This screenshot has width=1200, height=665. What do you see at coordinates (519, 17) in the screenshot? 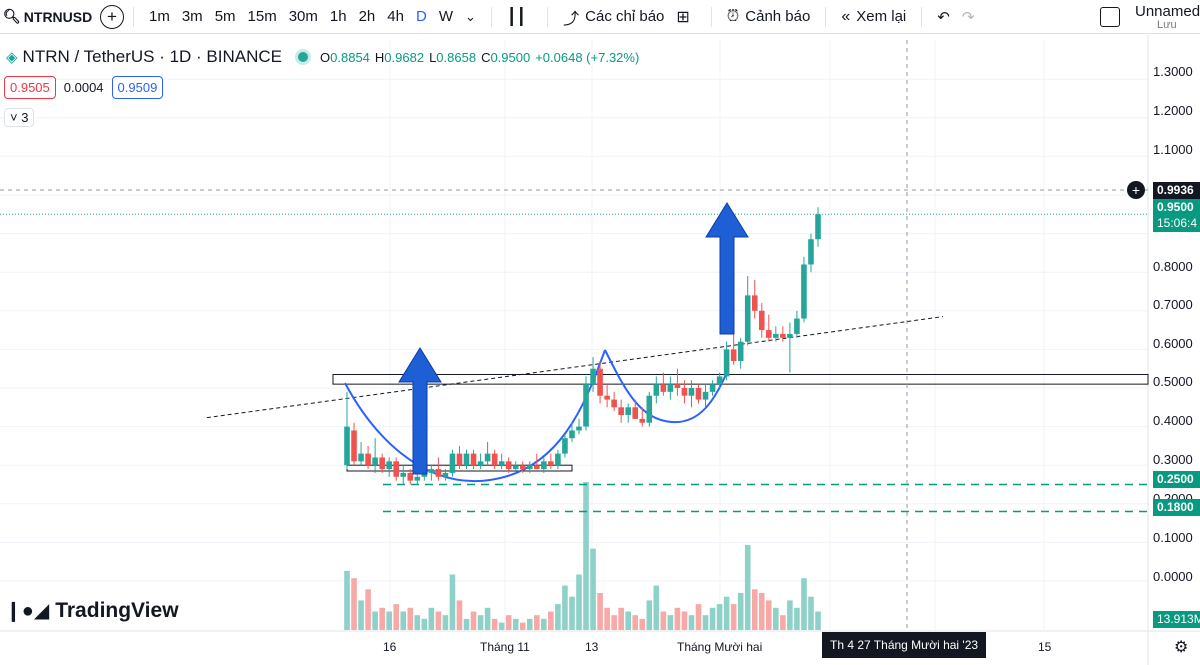
I see `chart-type-button: ┃┃` at bounding box center [519, 17].